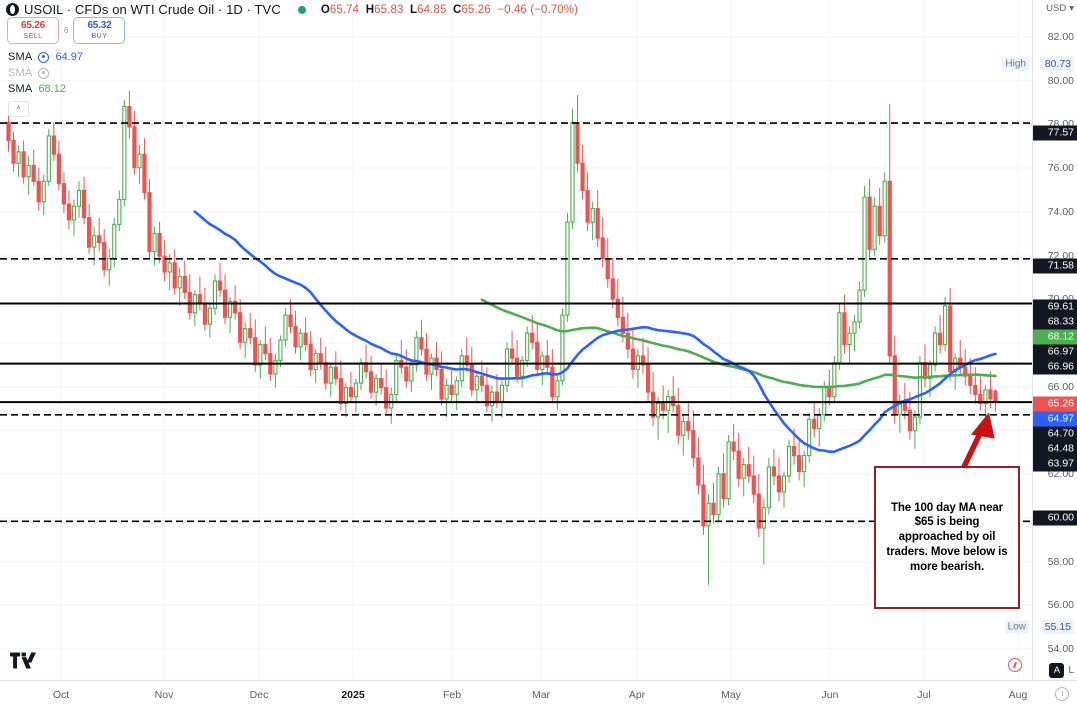 Image resolution: width=1077 pixels, height=708 pixels. I want to click on price-pill: 64.48, so click(1055, 449).